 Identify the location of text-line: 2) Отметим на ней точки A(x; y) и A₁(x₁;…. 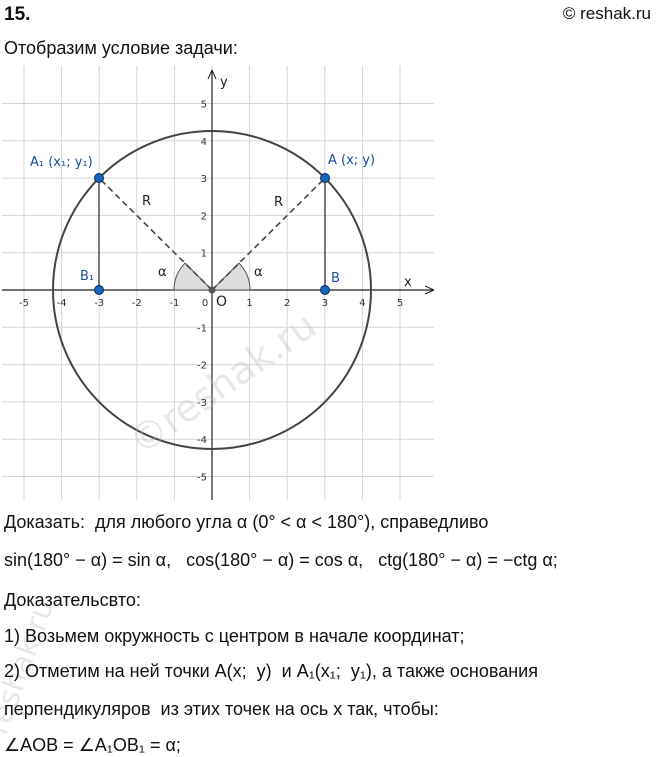
(271, 671).